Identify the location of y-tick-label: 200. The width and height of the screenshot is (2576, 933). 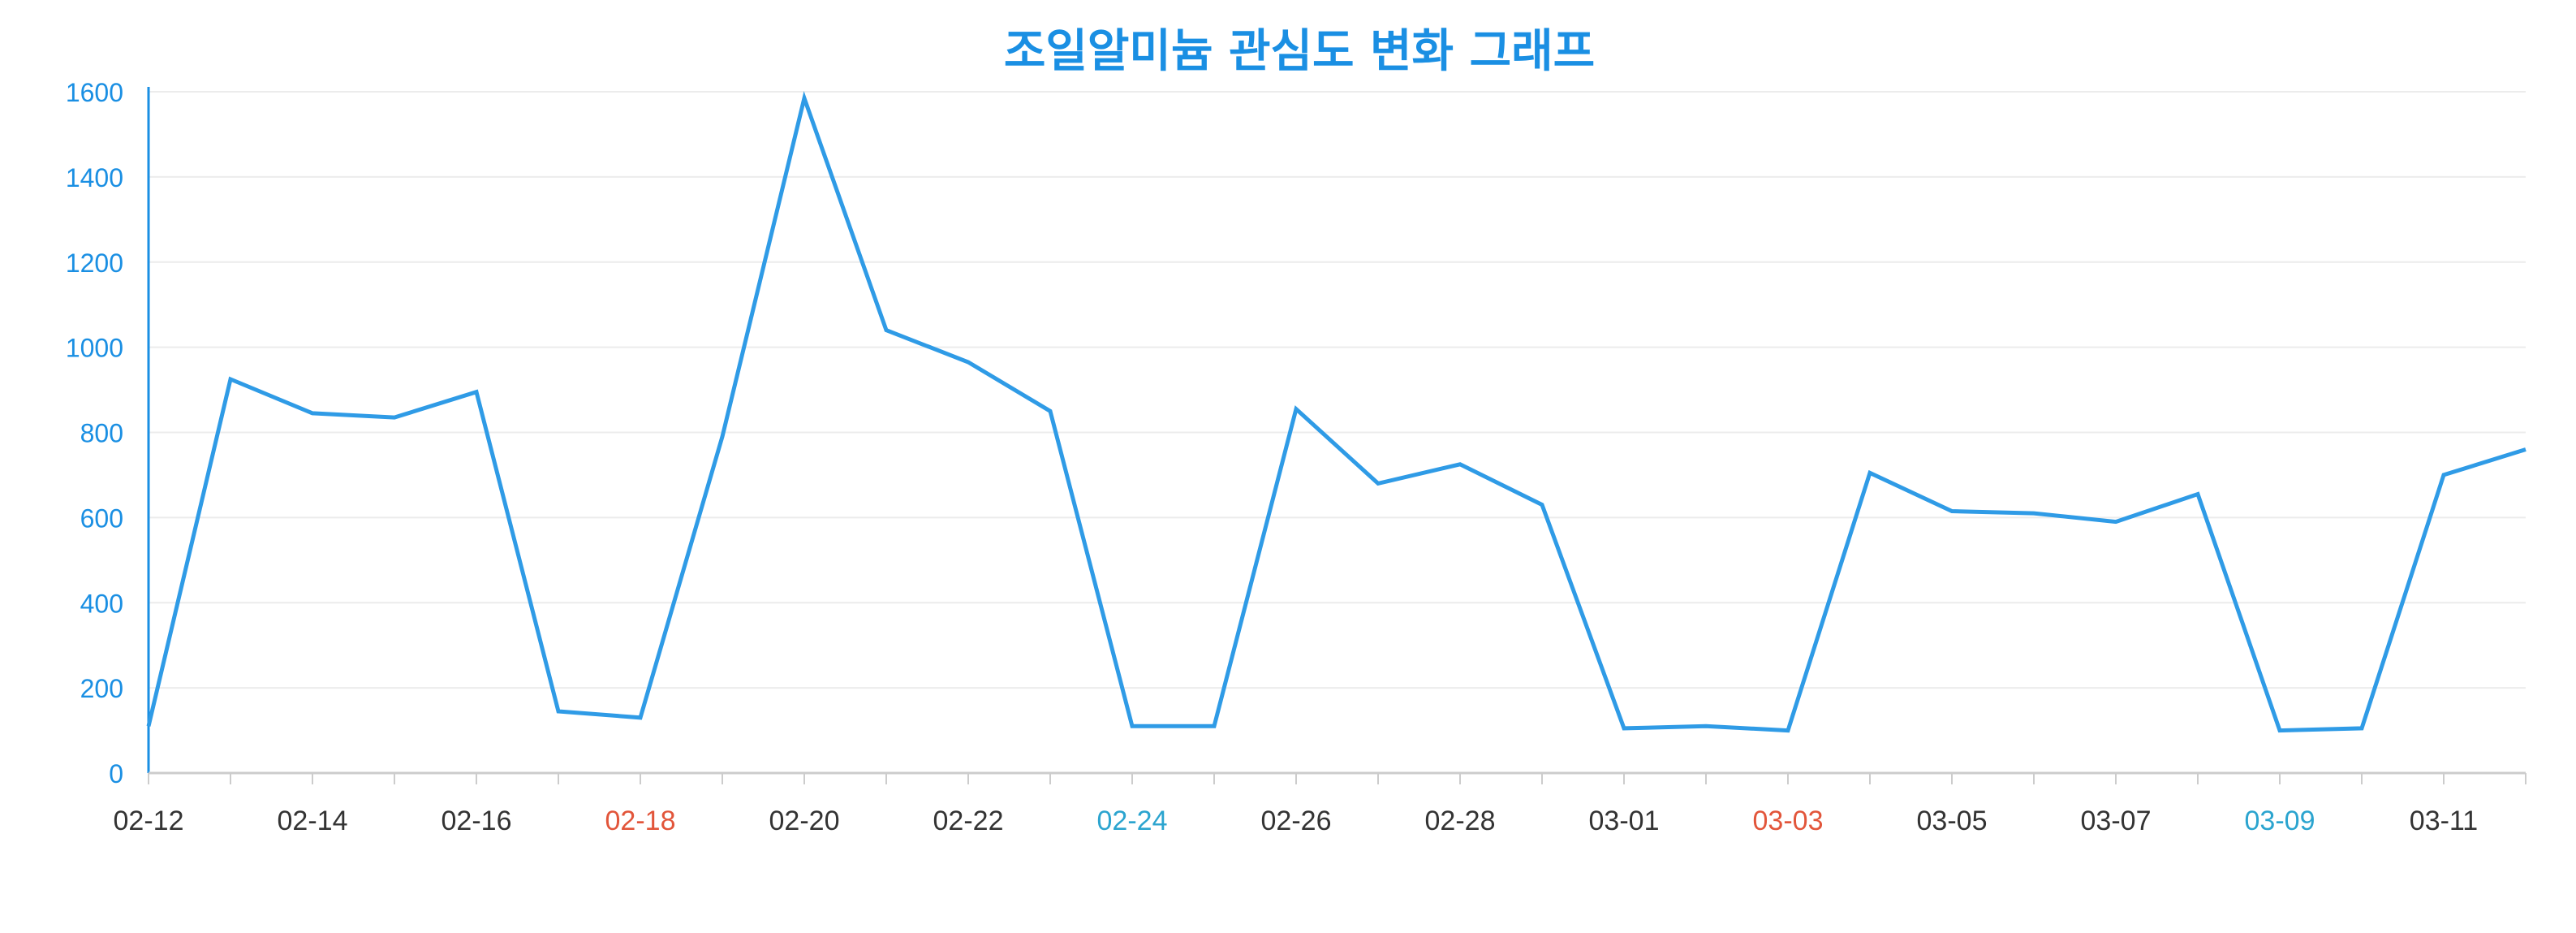
(101, 688).